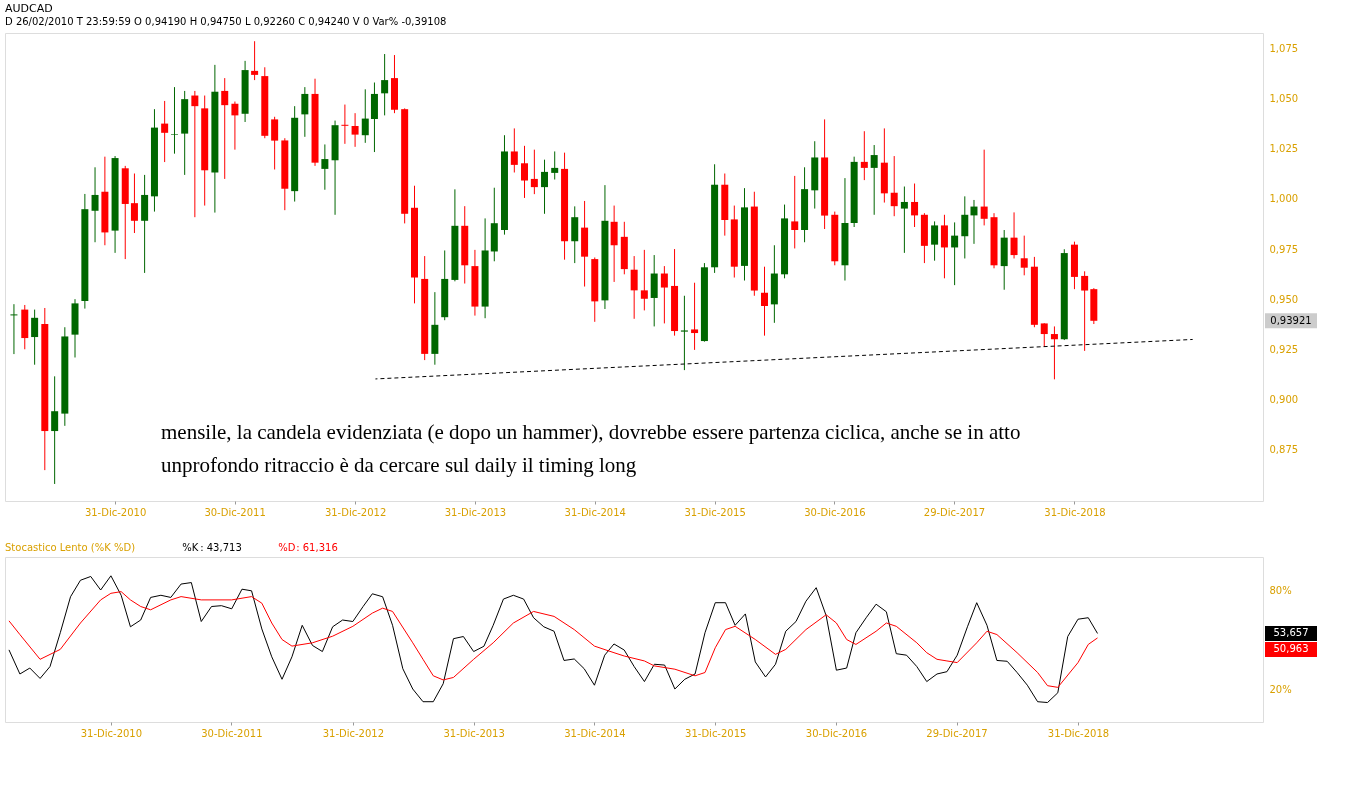 The image size is (1352, 800). Describe the element at coordinates (591, 432) in the screenshot. I see `annotation: mensile, la candela evidenziata (e dopo un hammer), dovrebbe essere partenza ciclica, anche se in atto` at that location.